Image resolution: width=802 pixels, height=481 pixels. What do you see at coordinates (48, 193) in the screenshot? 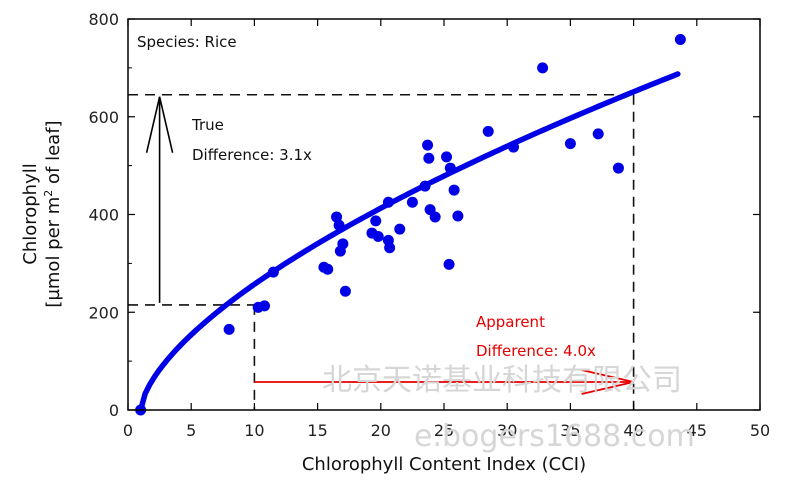
I see `y-axis-label-unit-sup: 2` at bounding box center [48, 193].